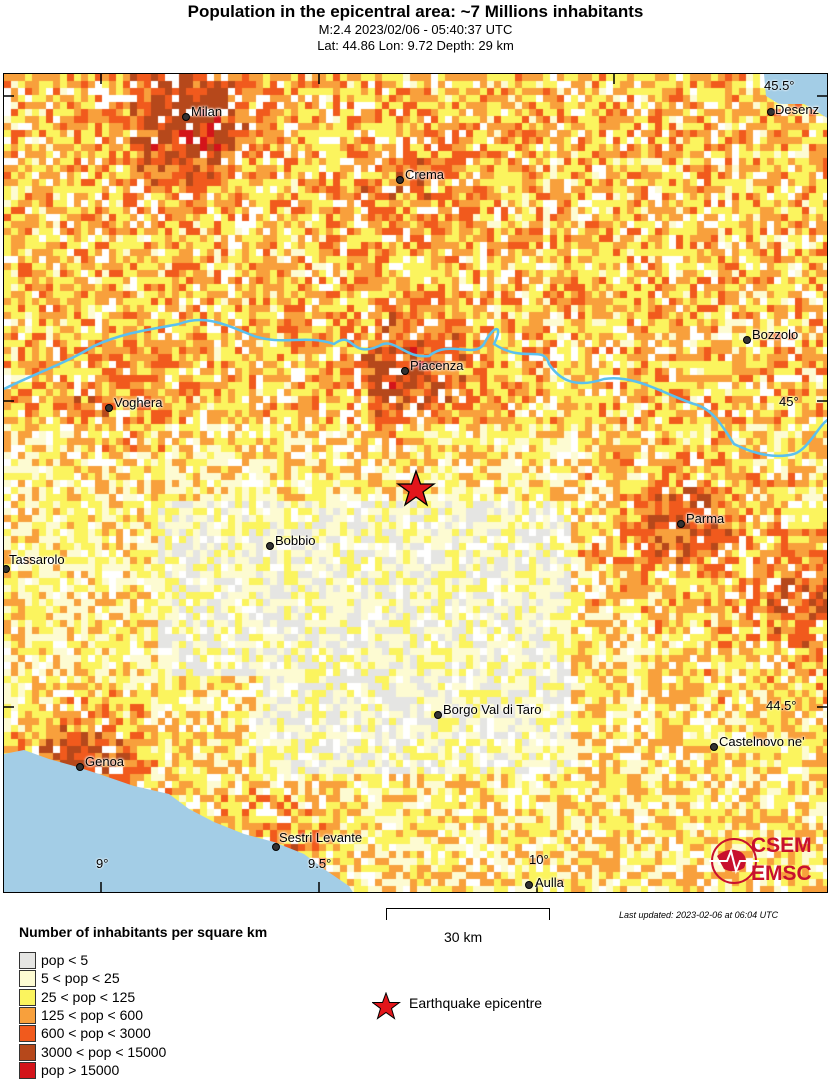  I want to click on city-label: Crema, so click(425, 174).